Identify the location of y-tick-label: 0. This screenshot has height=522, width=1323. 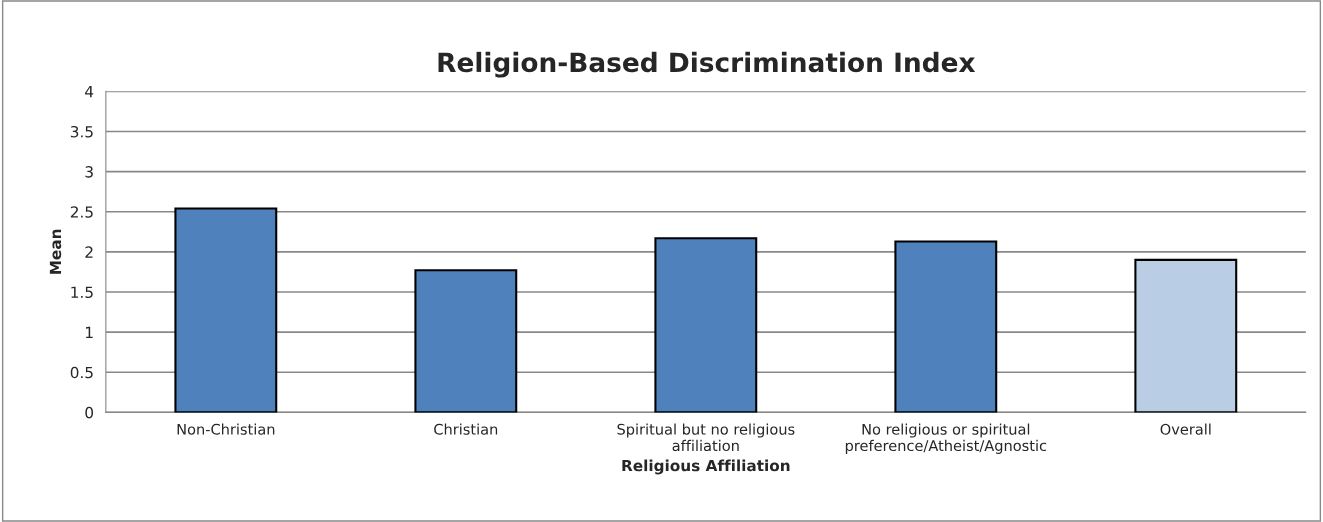
(89, 412).